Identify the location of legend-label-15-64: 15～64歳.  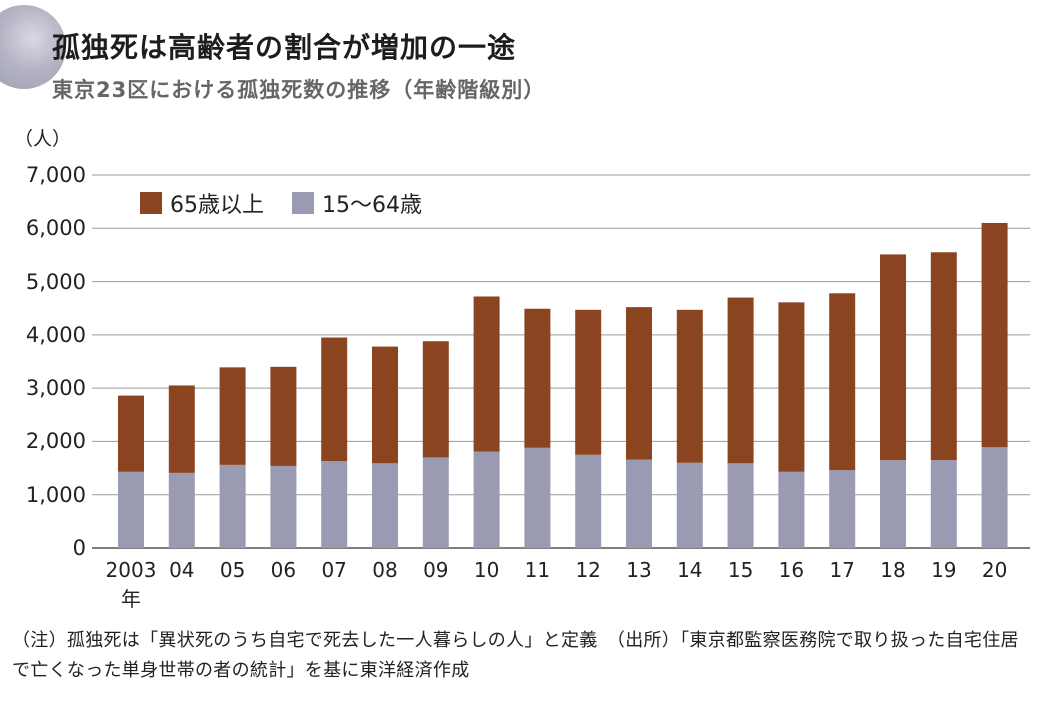
(372, 205).